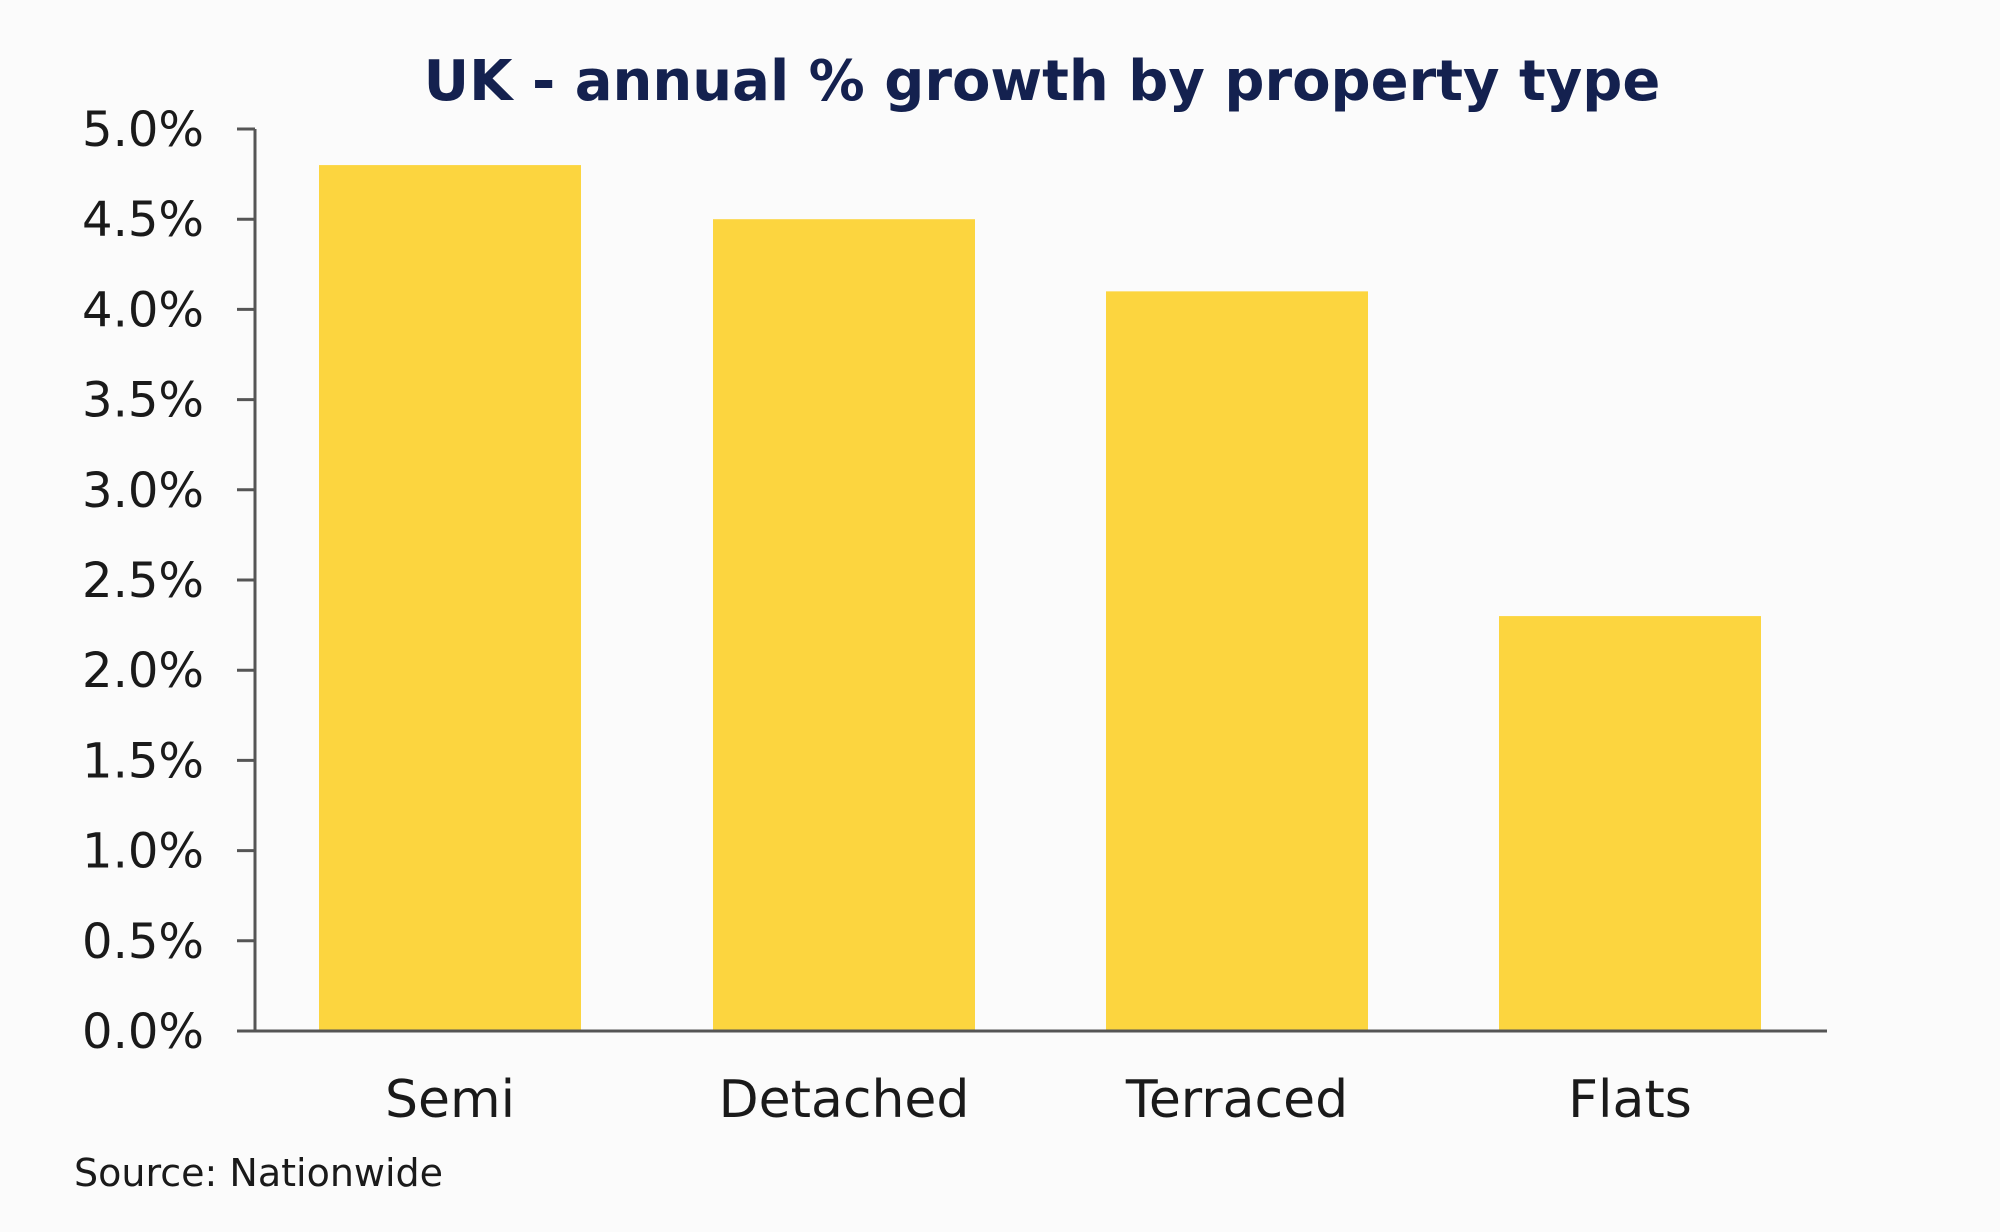  What do you see at coordinates (844, 1100) in the screenshot?
I see `x-category-label: Detached` at bounding box center [844, 1100].